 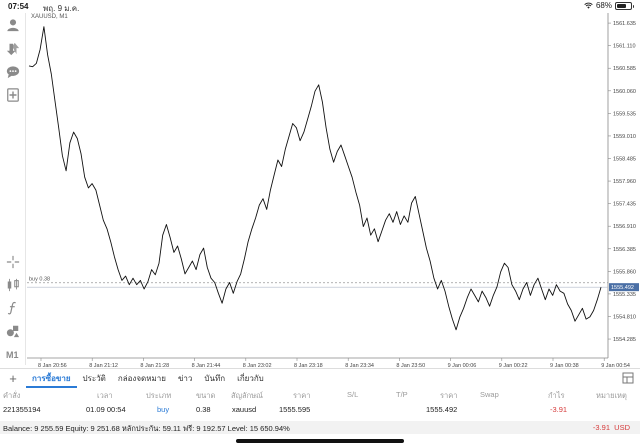 What do you see at coordinates (13, 262) in the screenshot?
I see `crosshair-icon` at bounding box center [13, 262].